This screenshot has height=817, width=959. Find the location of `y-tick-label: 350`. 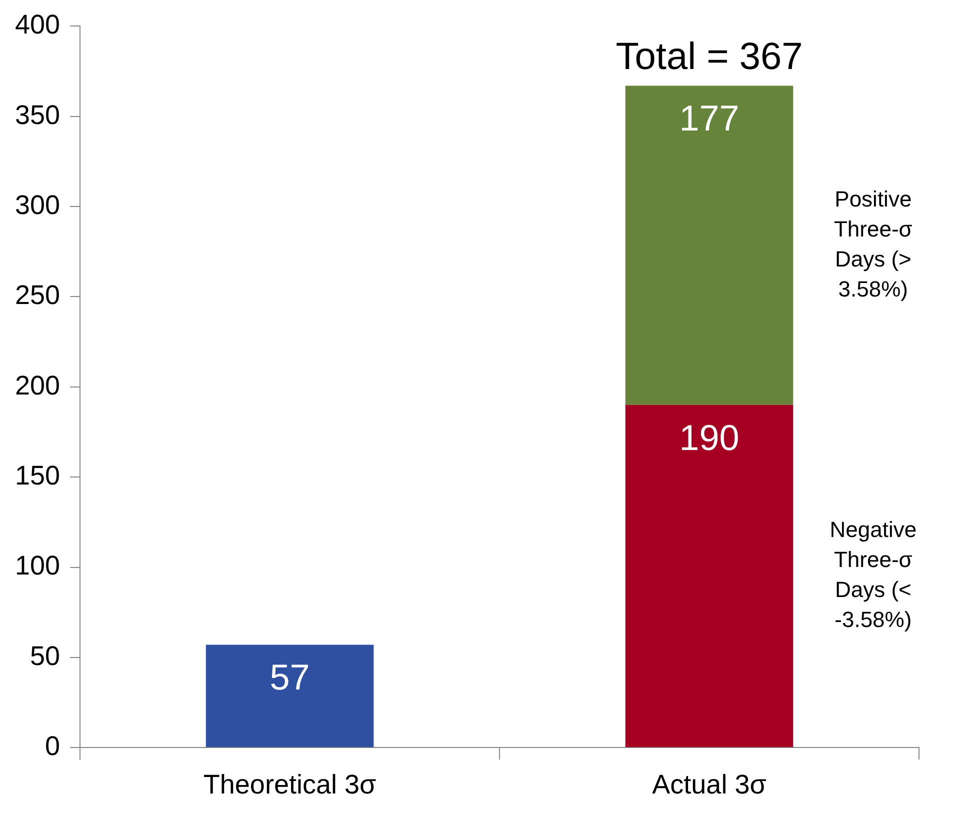

y-tick-label: 350 is located at coordinates (37, 115).